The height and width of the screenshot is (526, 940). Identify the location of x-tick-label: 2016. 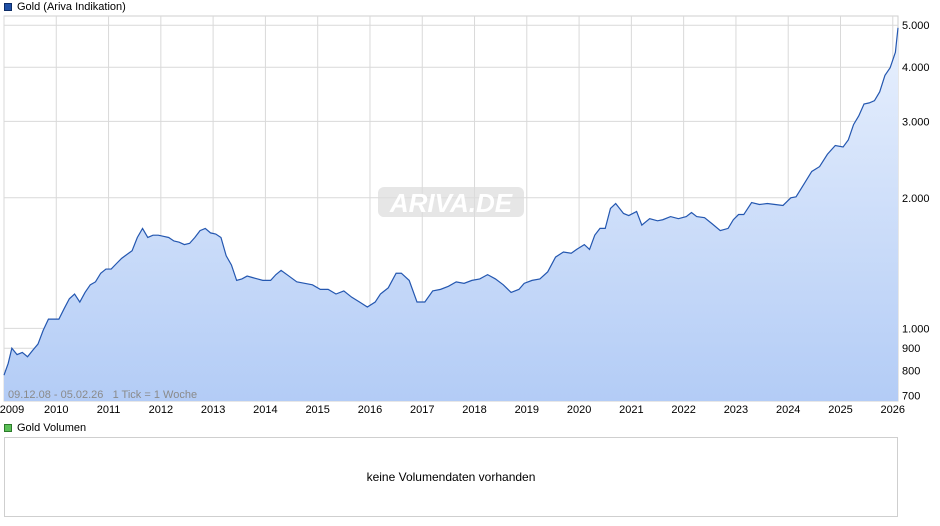
(370, 410).